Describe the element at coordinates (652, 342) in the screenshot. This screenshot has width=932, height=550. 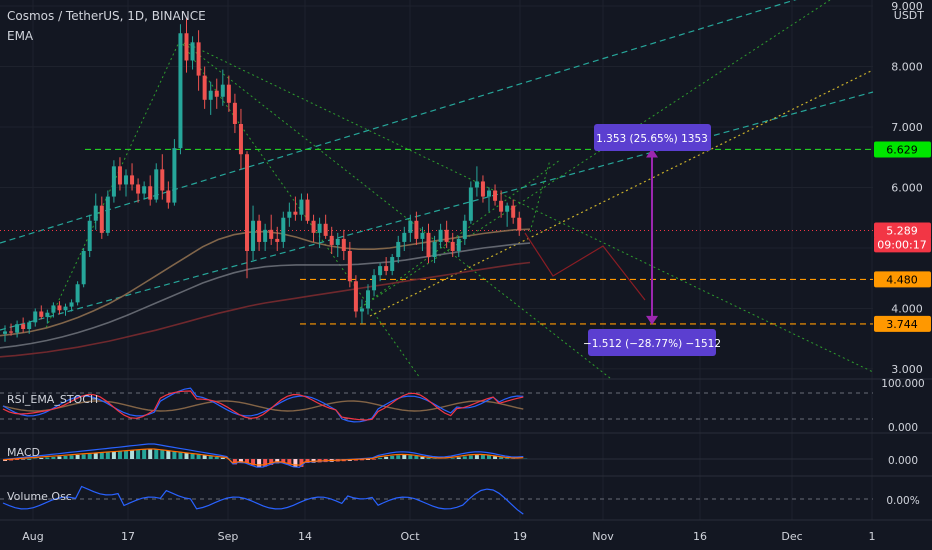
I see `measure-label-down-bg` at that location.